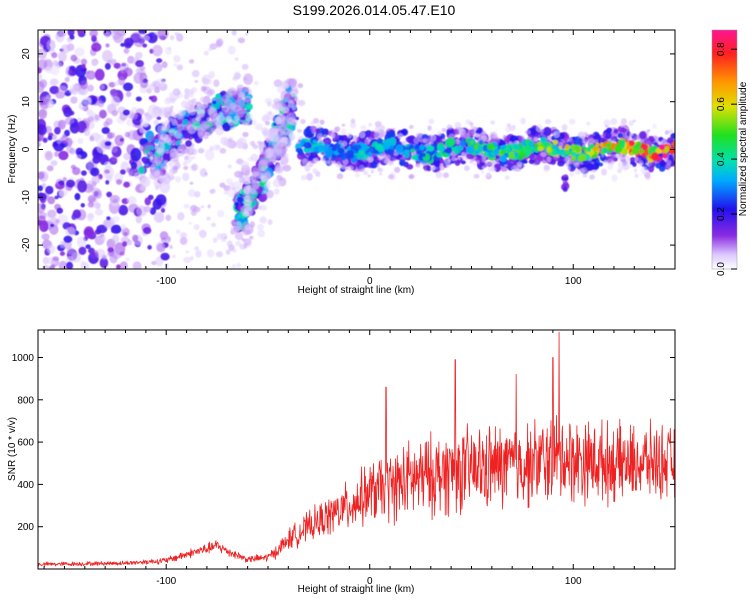 The width and height of the screenshot is (750, 600). What do you see at coordinates (26, 102) in the screenshot?
I see `spectrogram-ytick-label: 10` at bounding box center [26, 102].